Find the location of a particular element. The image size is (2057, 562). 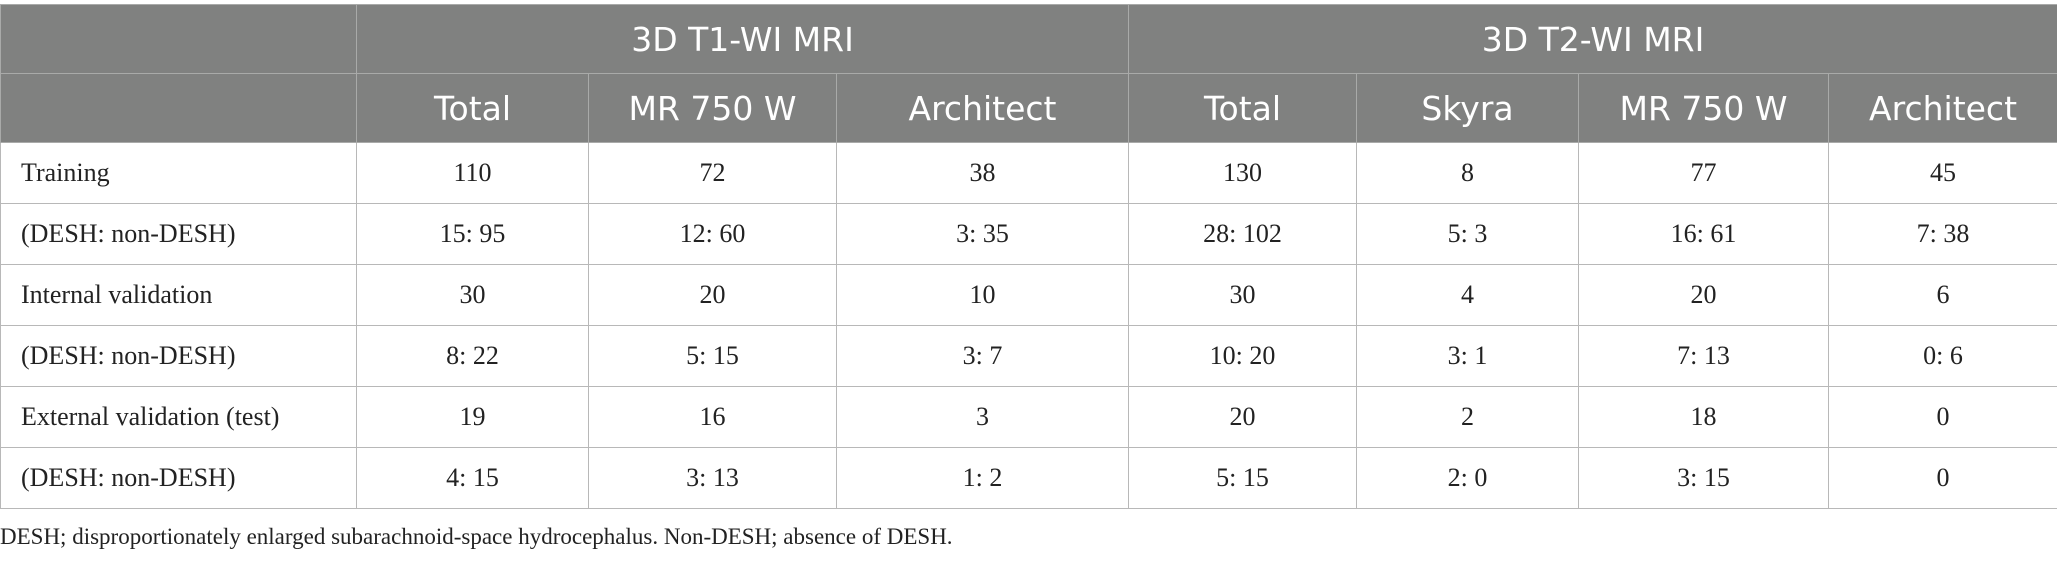

table-cell: 4 is located at coordinates (1468, 295).